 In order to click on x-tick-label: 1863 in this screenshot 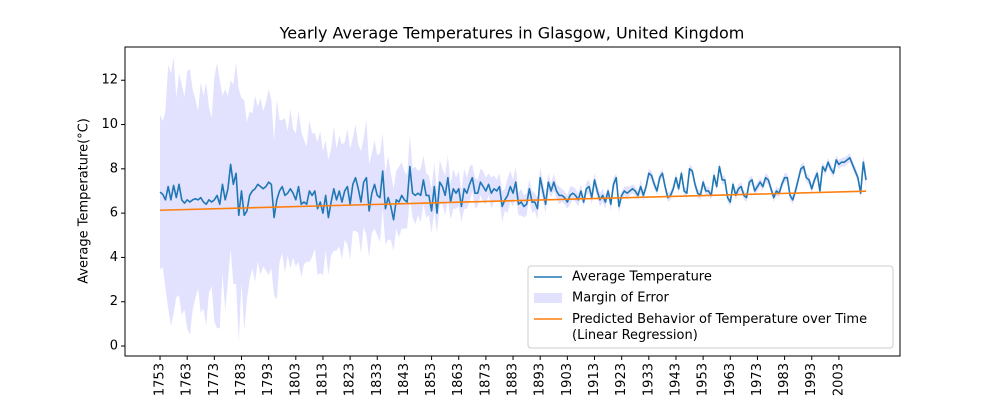, I will do `click(458, 379)`.